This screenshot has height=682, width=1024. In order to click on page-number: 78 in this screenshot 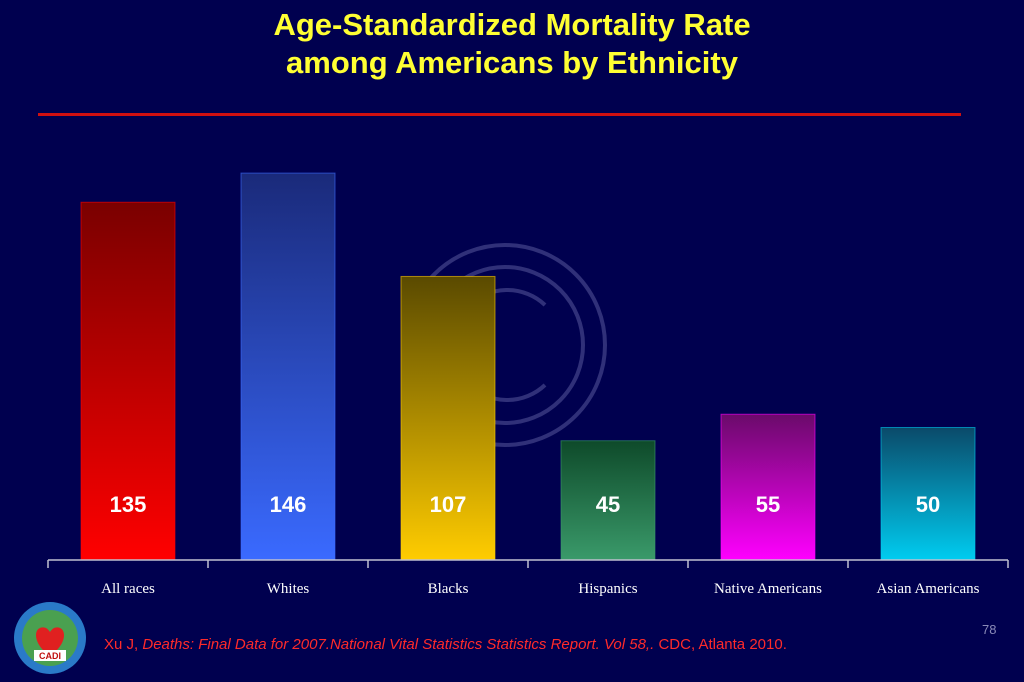, I will do `click(989, 629)`.